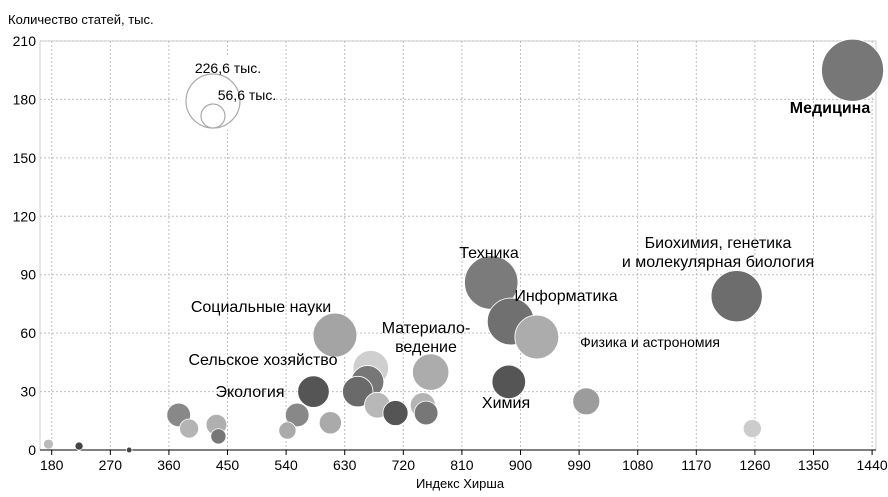  Describe the element at coordinates (718, 262) in the screenshot. I see `bubble-label-line: и молекулярная биология` at that location.